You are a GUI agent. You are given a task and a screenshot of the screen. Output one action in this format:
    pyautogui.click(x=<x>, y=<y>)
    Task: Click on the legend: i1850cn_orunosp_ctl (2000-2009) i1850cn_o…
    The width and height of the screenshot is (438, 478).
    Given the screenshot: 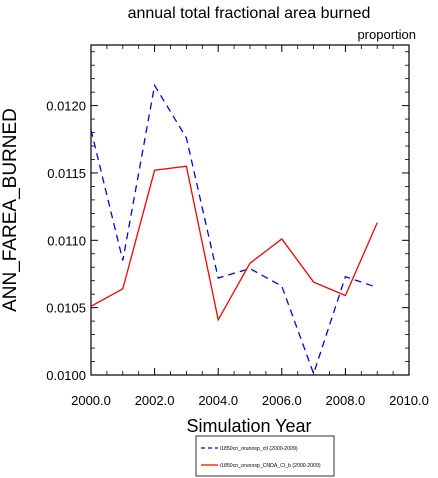 What is the action you would take?
    pyautogui.click(x=265, y=456)
    